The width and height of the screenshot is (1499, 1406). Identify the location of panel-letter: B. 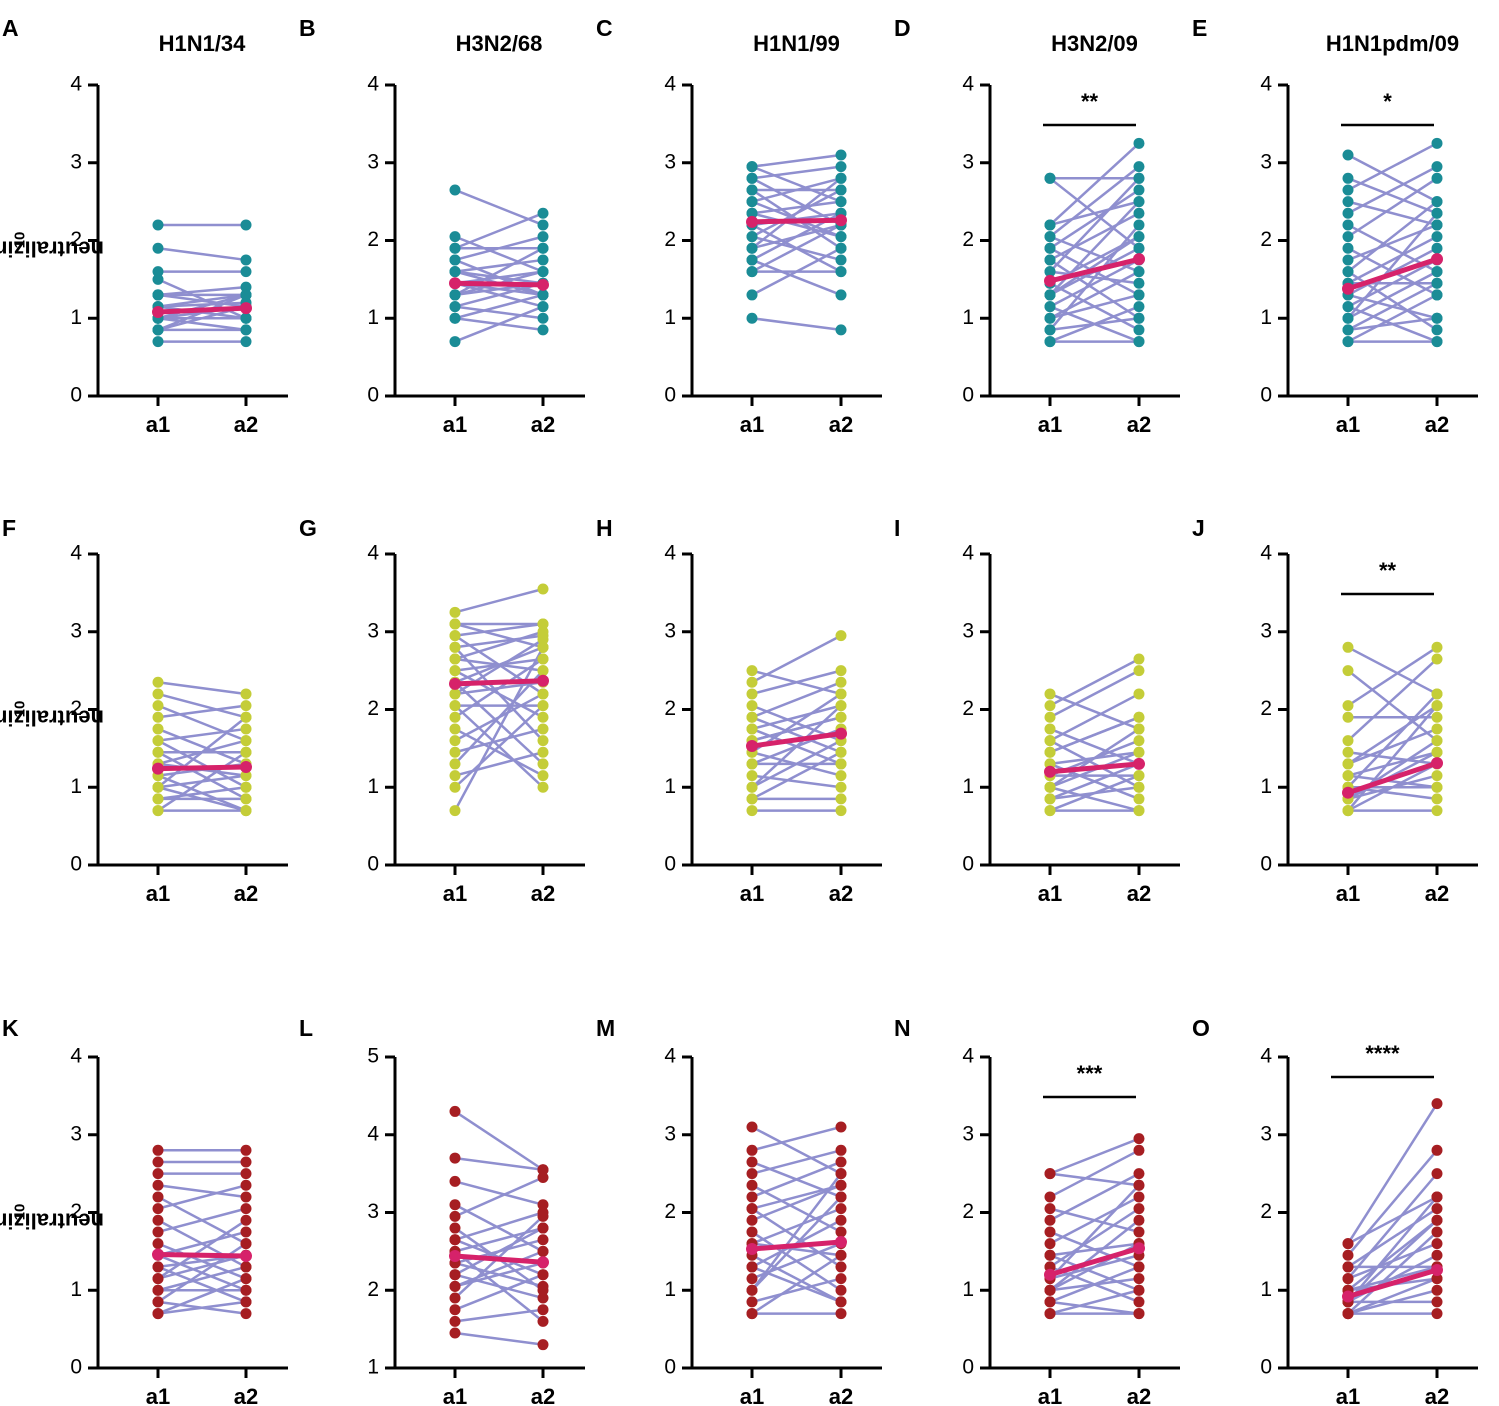
(307, 28).